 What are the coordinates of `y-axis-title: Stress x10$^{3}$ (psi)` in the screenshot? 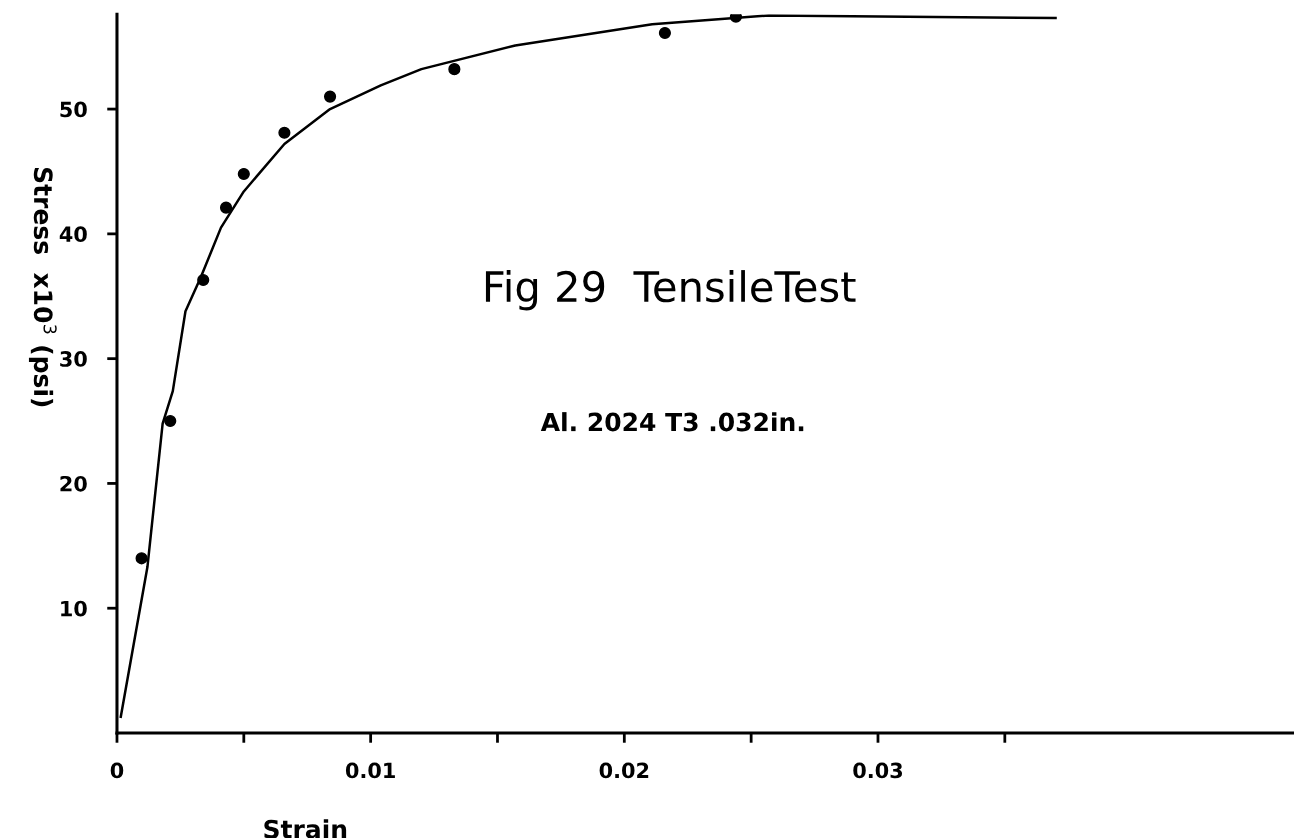 It's located at (42, 287).